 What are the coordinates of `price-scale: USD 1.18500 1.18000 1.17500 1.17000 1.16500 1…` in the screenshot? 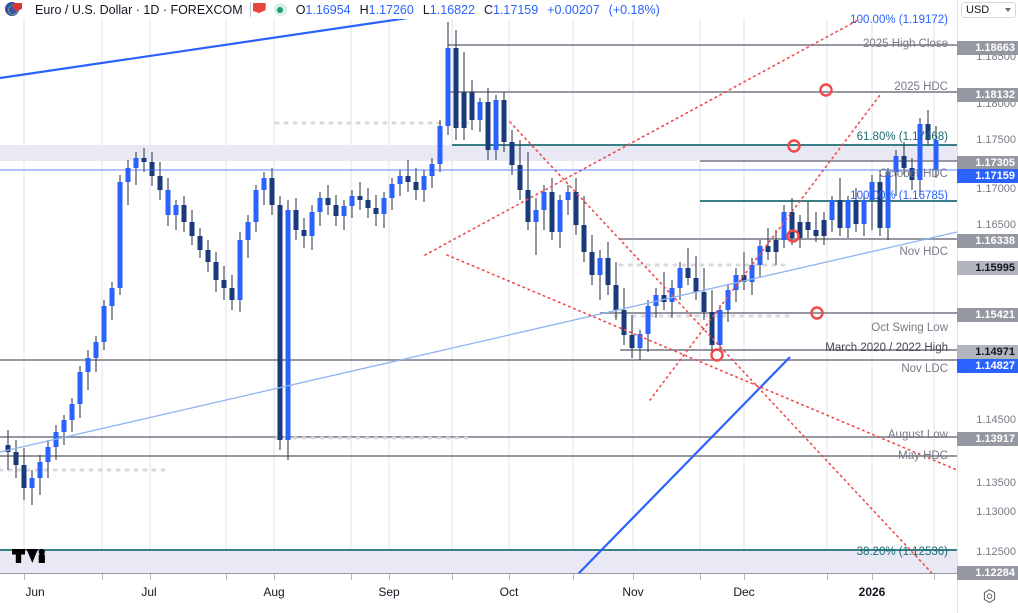 It's located at (987, 306).